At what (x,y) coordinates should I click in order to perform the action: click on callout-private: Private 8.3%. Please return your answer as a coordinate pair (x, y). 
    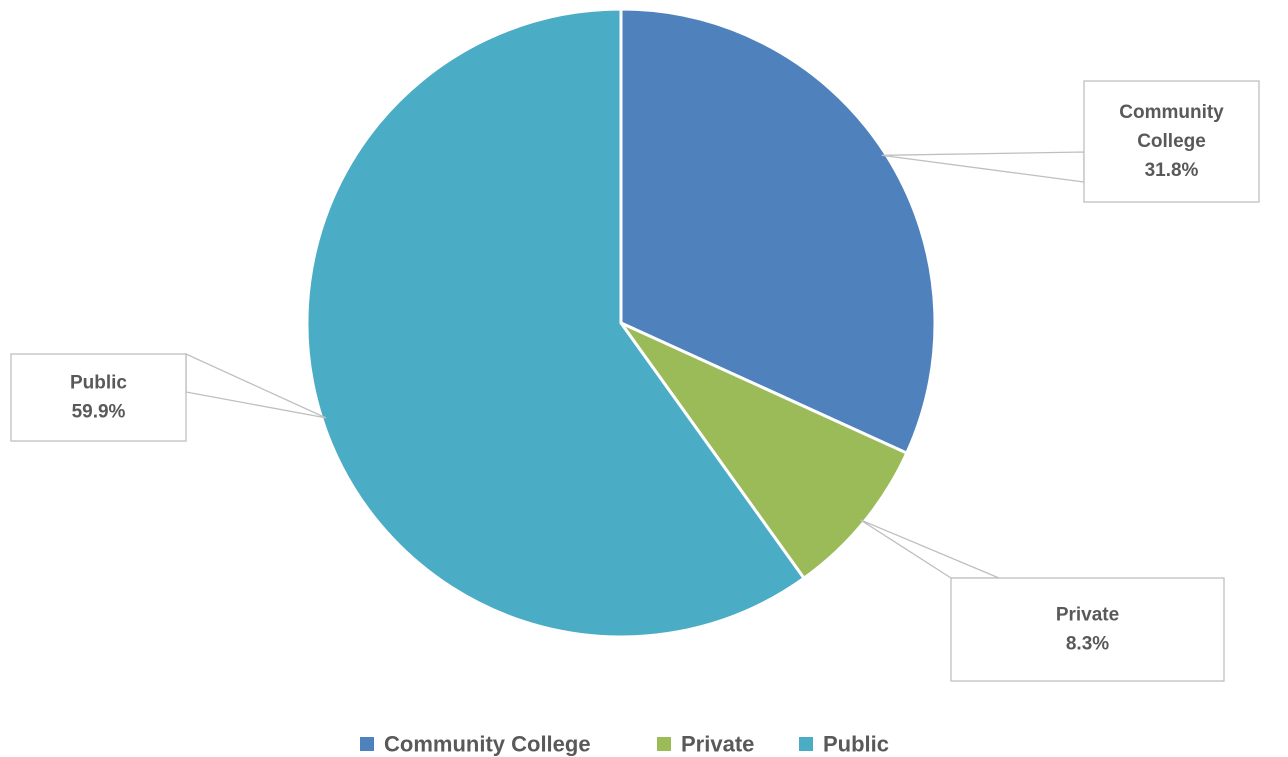
    Looking at the image, I should click on (1042, 600).